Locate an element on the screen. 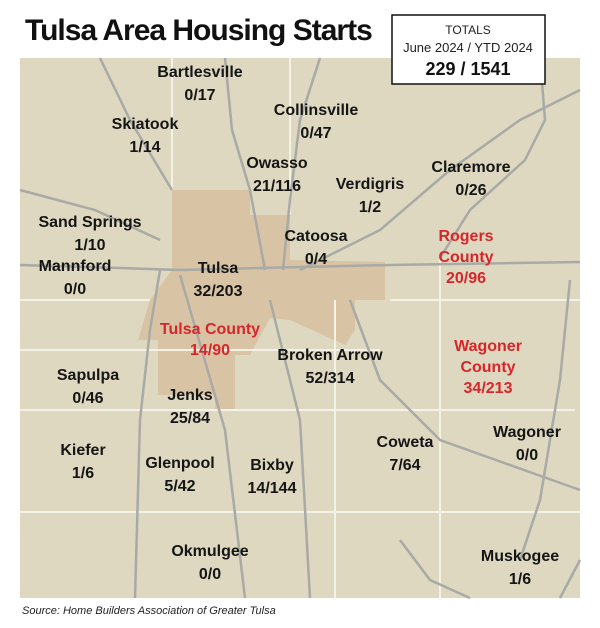 The image size is (600, 628). place-name: Glenpool is located at coordinates (179, 463).